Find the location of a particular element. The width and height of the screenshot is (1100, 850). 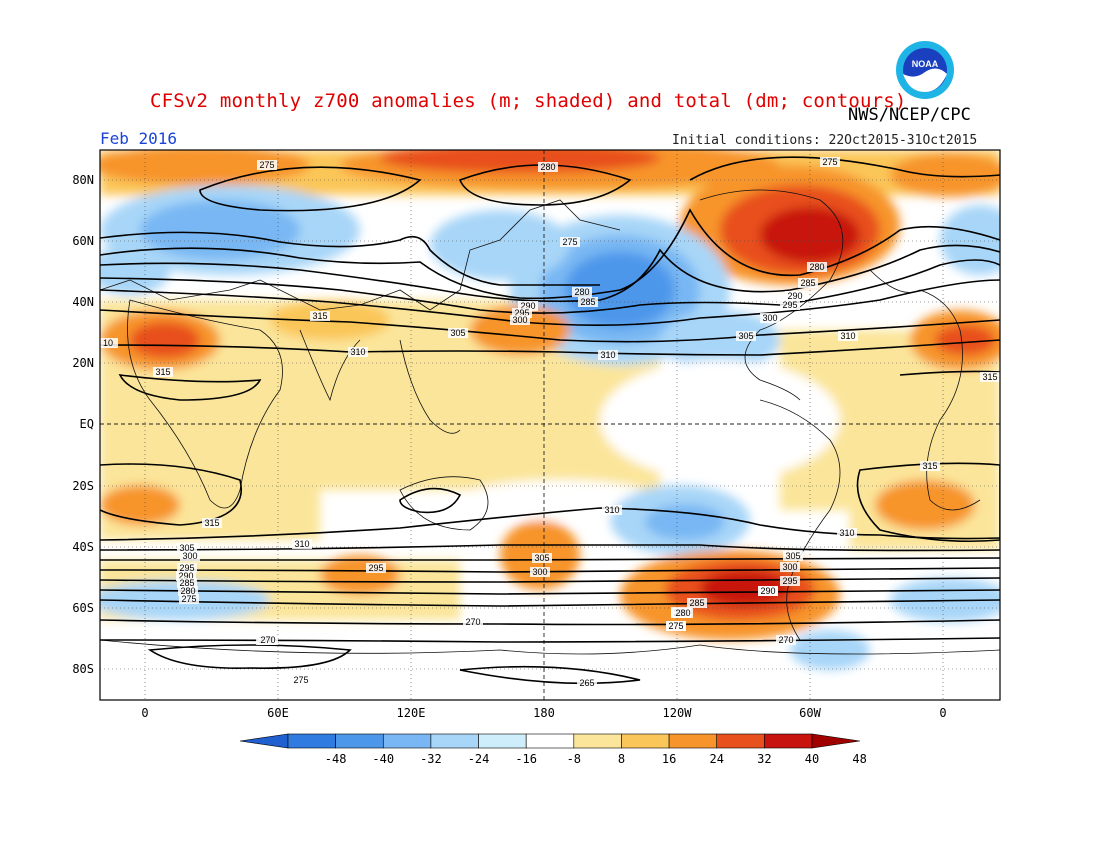

colorbar-label: -24 is located at coordinates (478, 759).